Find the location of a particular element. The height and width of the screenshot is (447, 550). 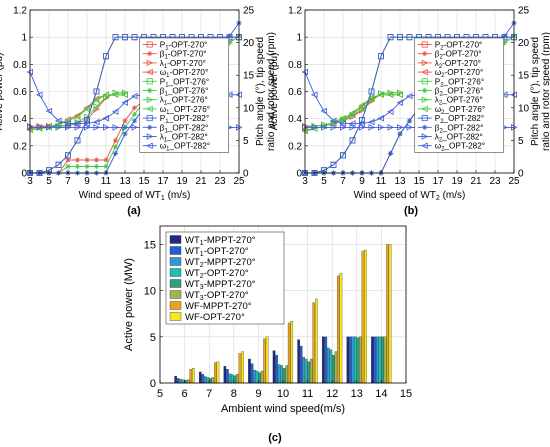

legend-label: WT2-OPT-270° is located at coordinates (217, 274).